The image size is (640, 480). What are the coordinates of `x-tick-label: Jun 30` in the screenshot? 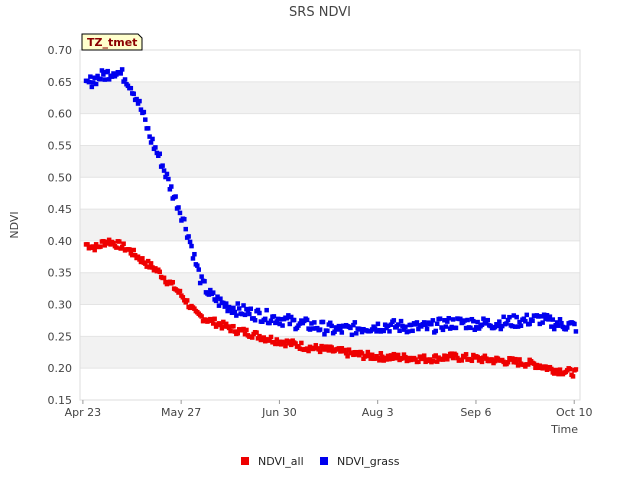 It's located at (279, 412).